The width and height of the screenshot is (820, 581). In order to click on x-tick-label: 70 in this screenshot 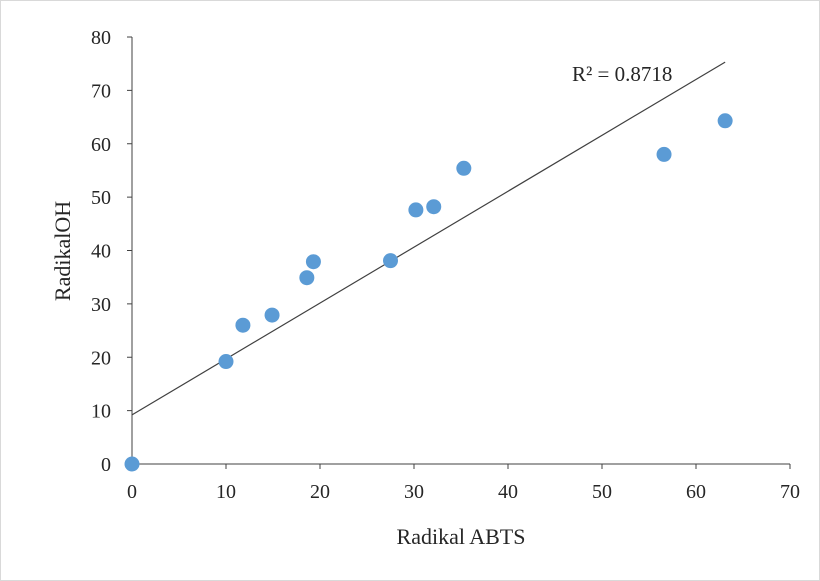, I will do `click(790, 492)`.